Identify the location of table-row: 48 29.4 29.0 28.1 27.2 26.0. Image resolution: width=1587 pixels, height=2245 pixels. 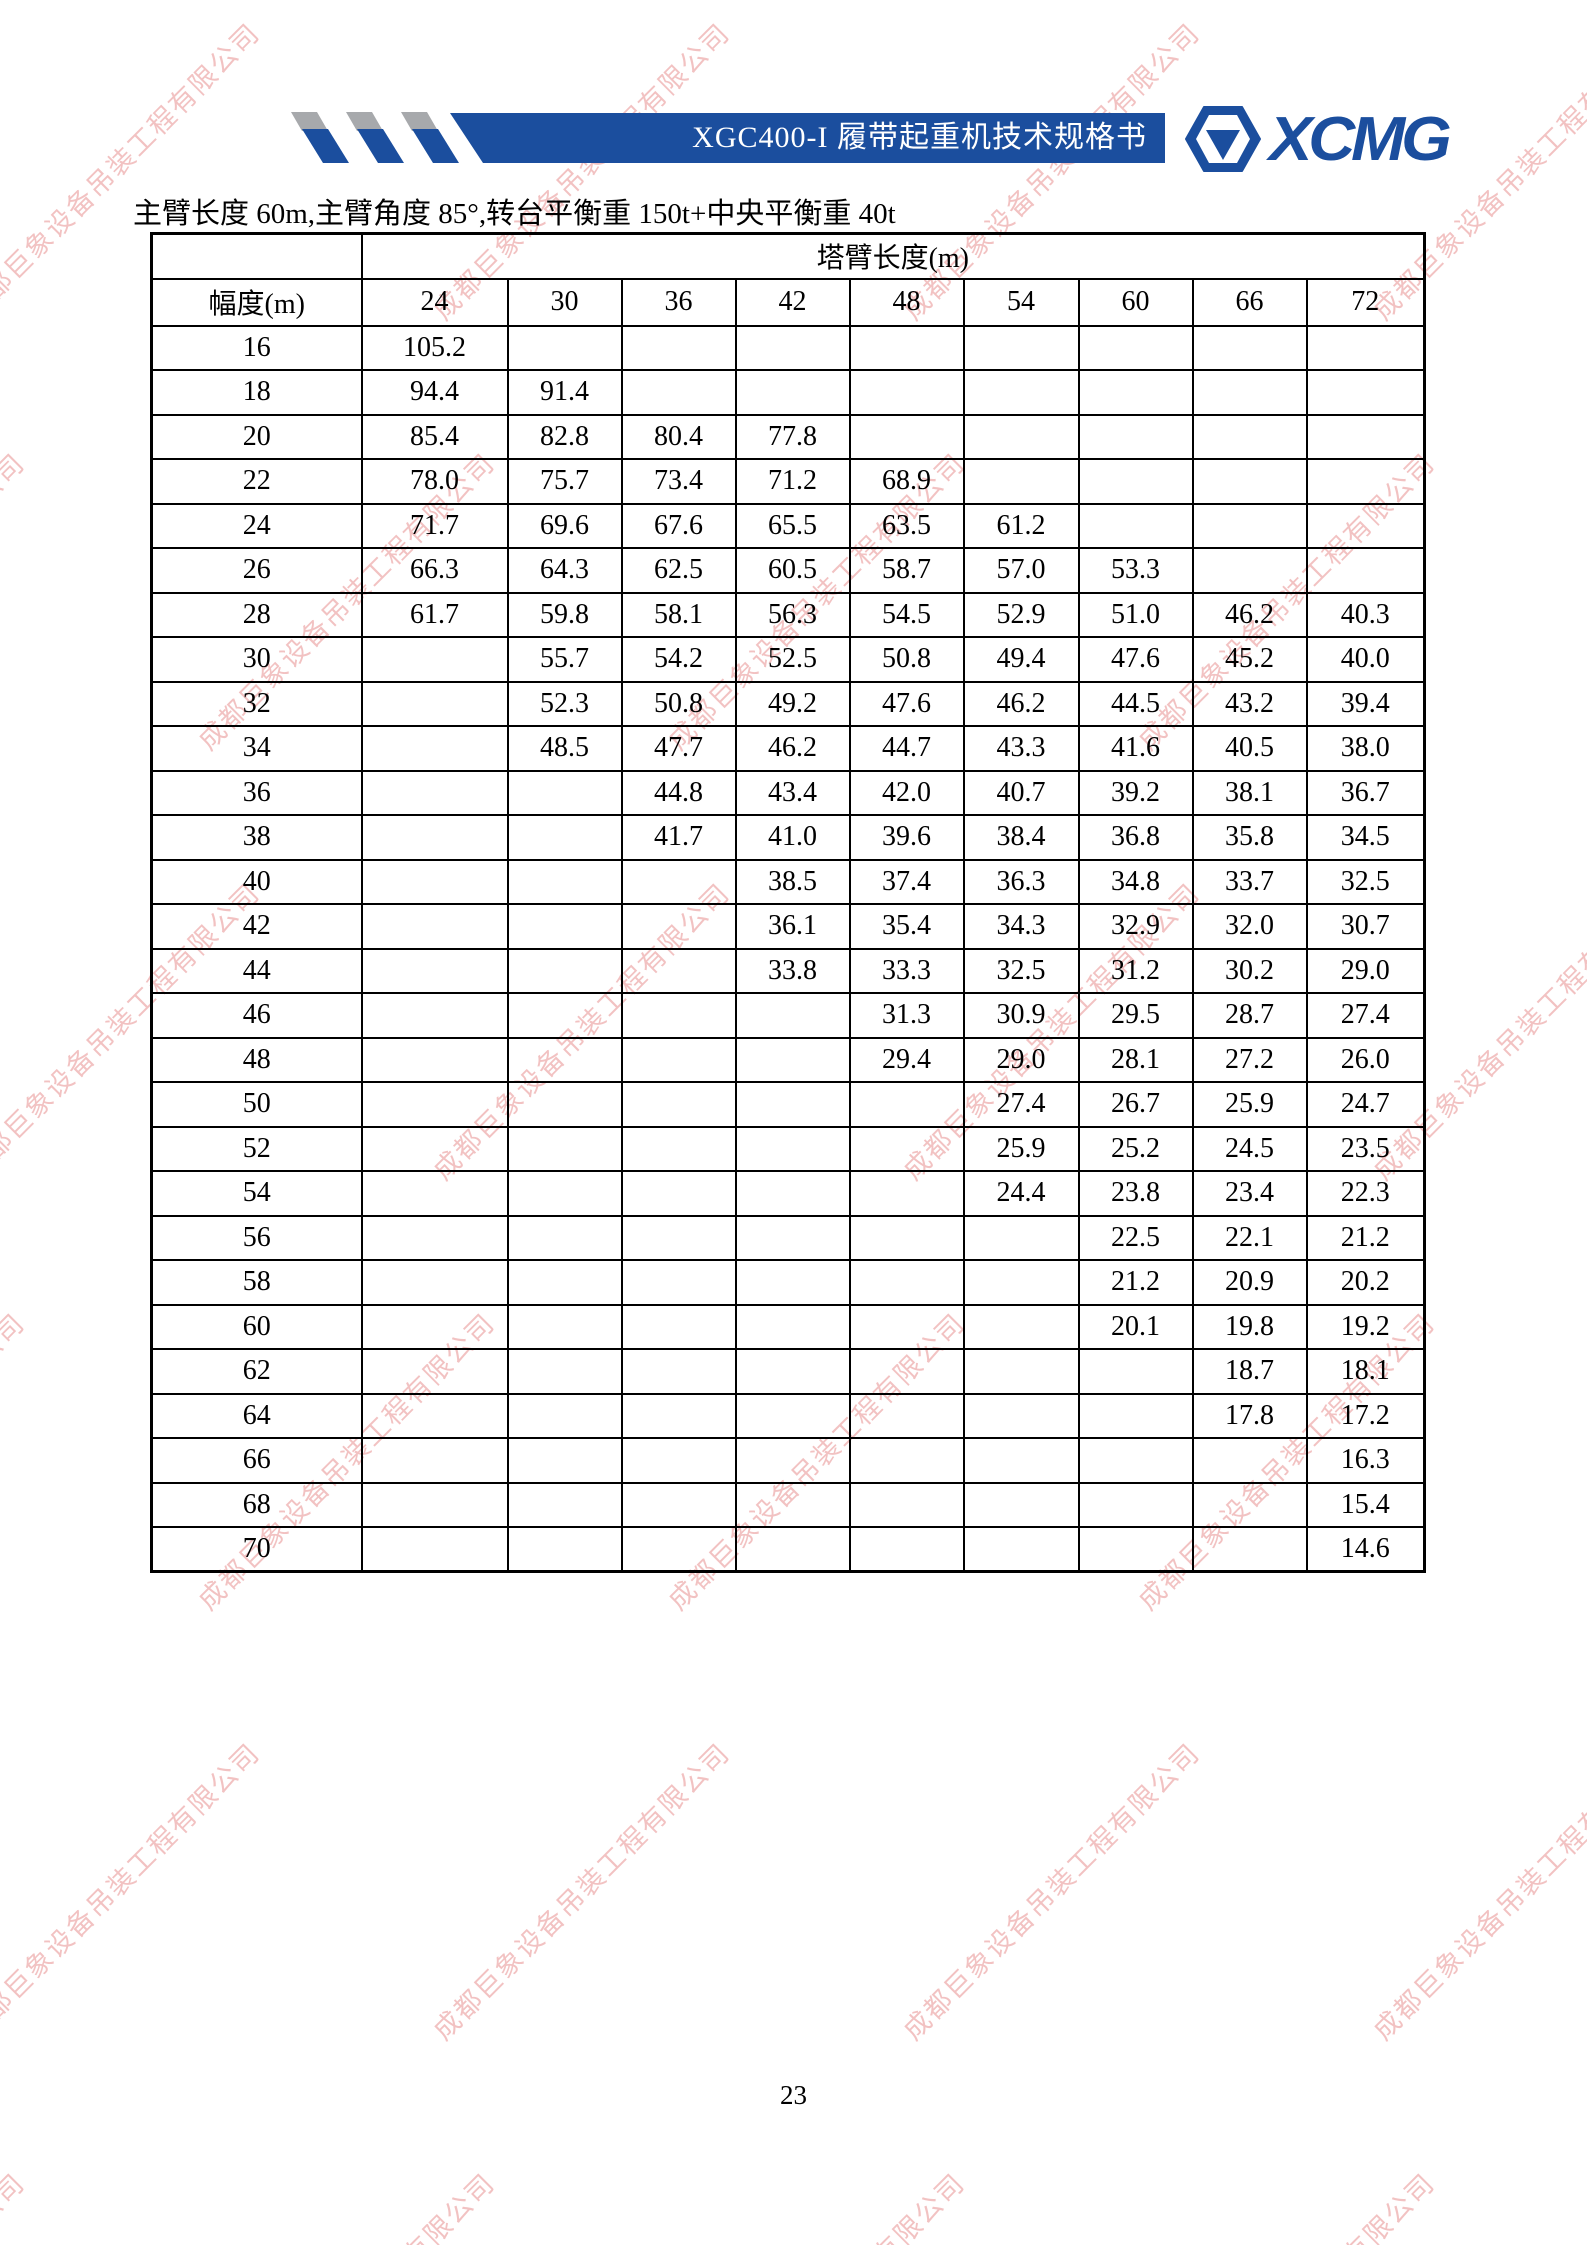
(788, 1059).